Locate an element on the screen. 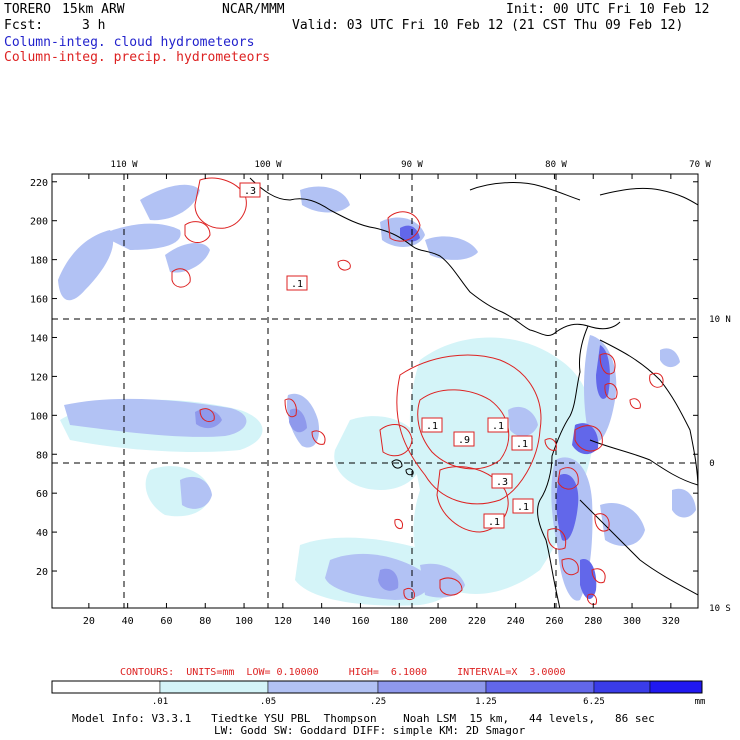 Image resolution: width=740 pixels, height=740 pixels. contour-label: .9 is located at coordinates (464, 440).